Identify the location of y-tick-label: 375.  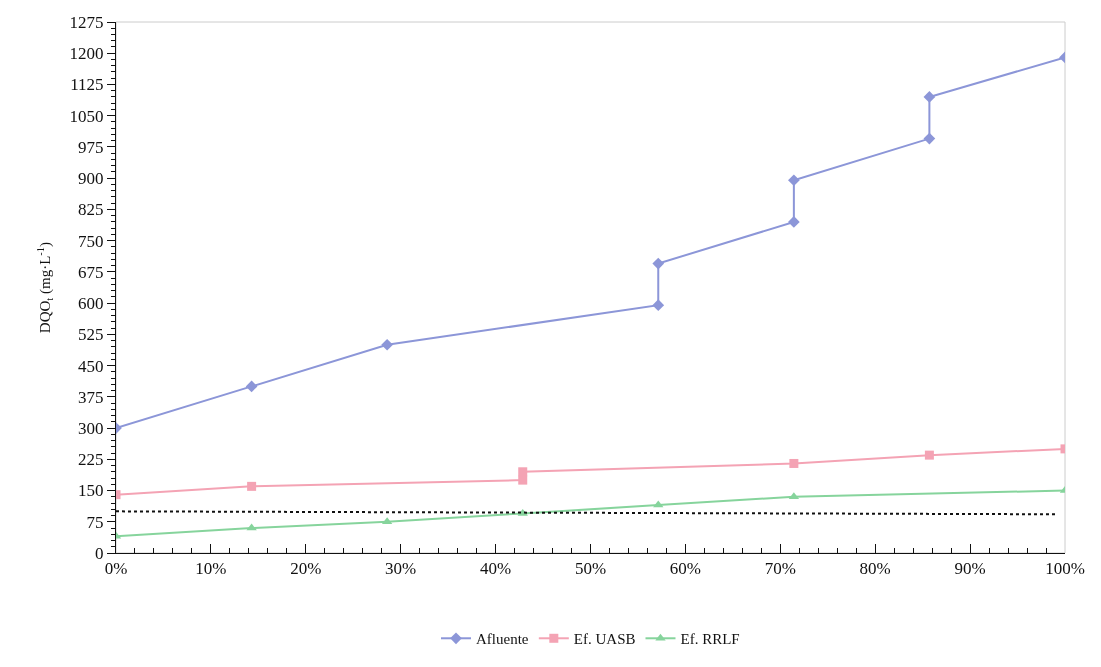
(91, 397).